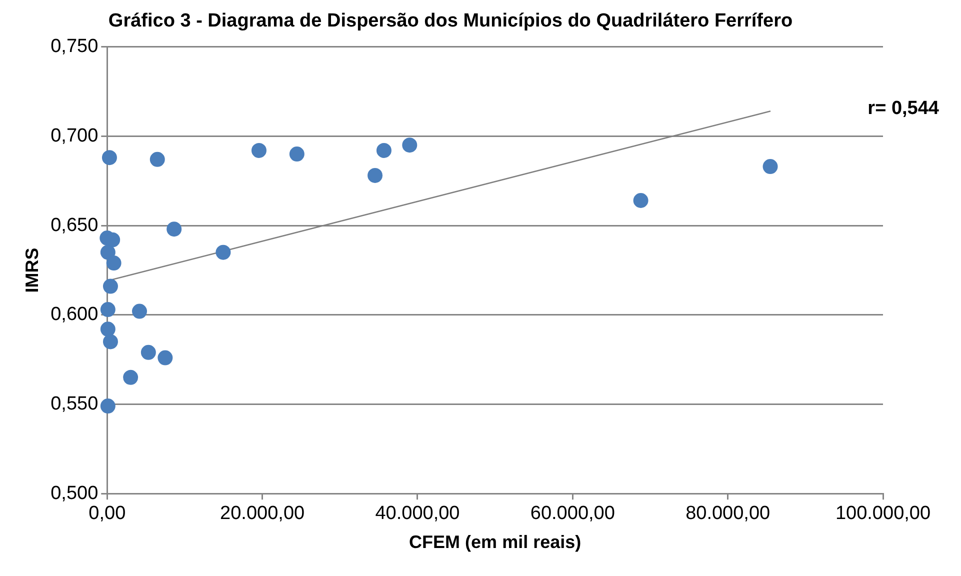  I want to click on y-axis-title: IMRS, so click(32, 270).